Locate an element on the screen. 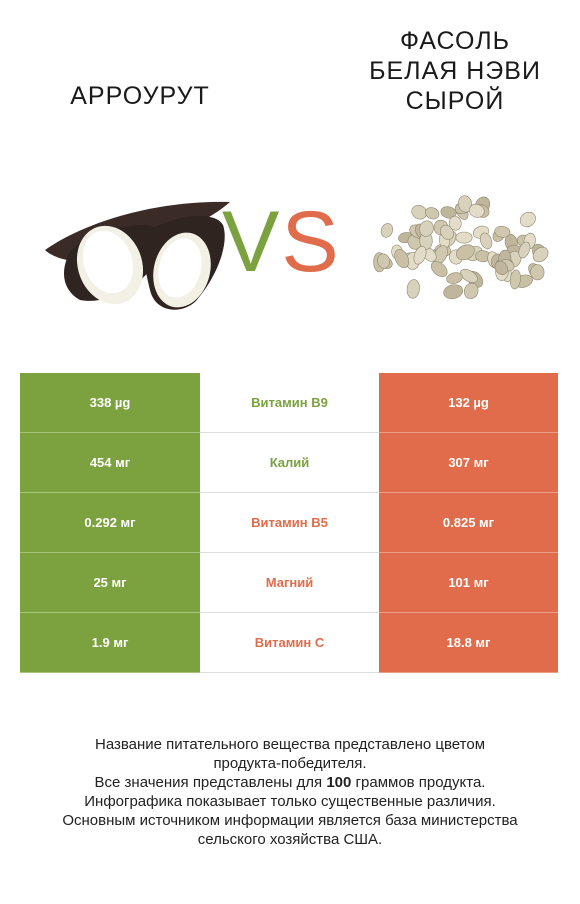 Image resolution: width=580 pixels, height=904 pixels. right-value: 18.8 мг is located at coordinates (468, 643).